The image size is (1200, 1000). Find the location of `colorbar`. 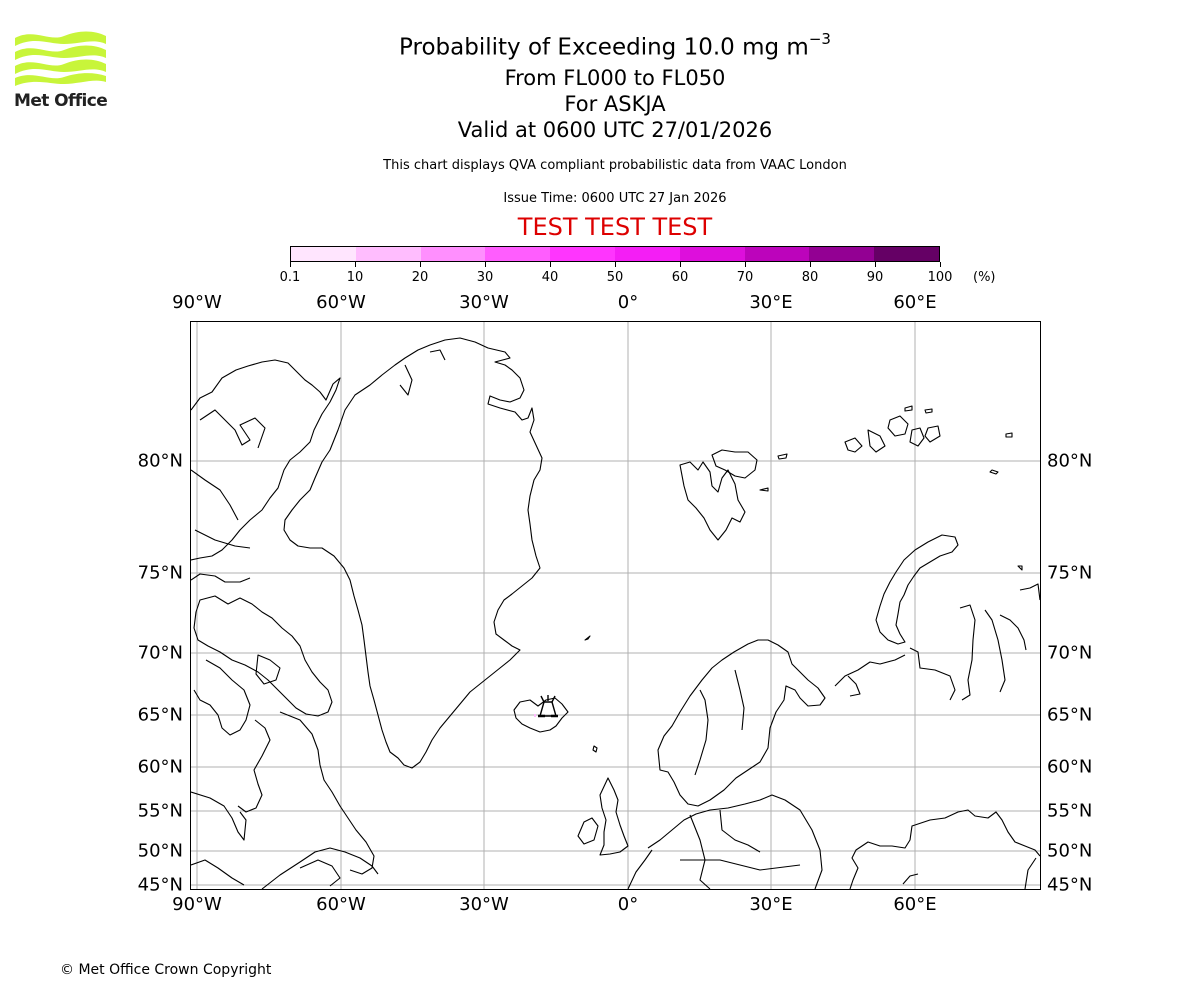

colorbar is located at coordinates (615, 254).